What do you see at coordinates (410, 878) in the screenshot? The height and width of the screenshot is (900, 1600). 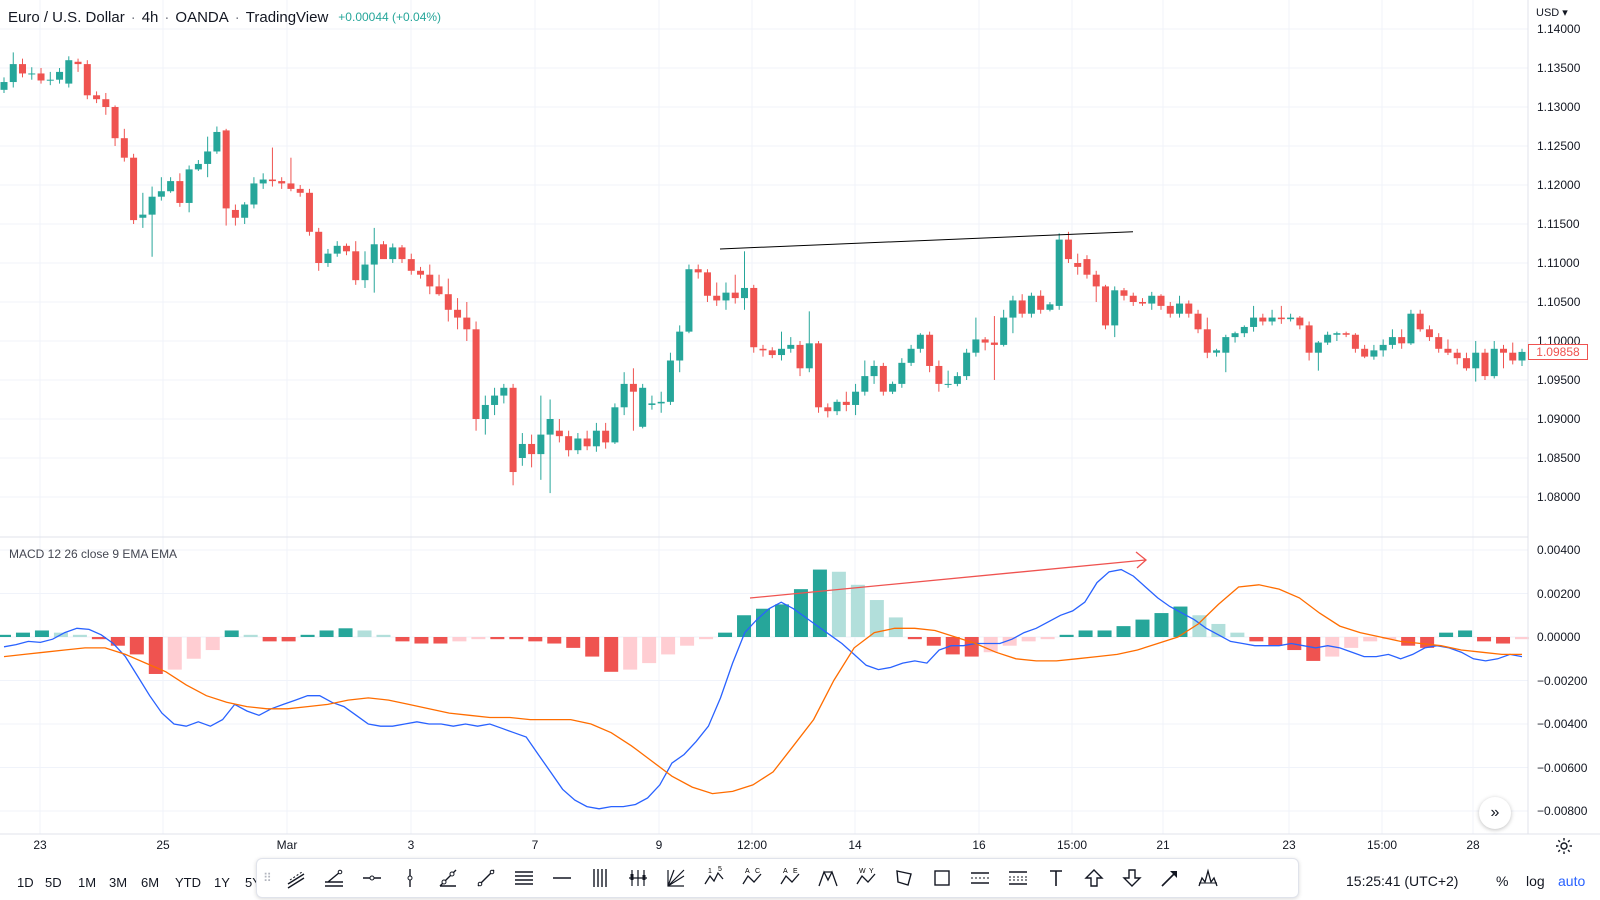 I see `vertical-line-tool-button` at bounding box center [410, 878].